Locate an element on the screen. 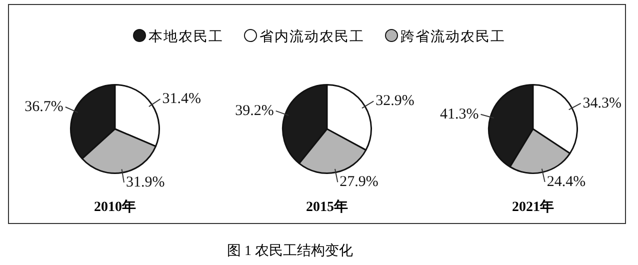  data-label: 24.4% is located at coordinates (566, 182).